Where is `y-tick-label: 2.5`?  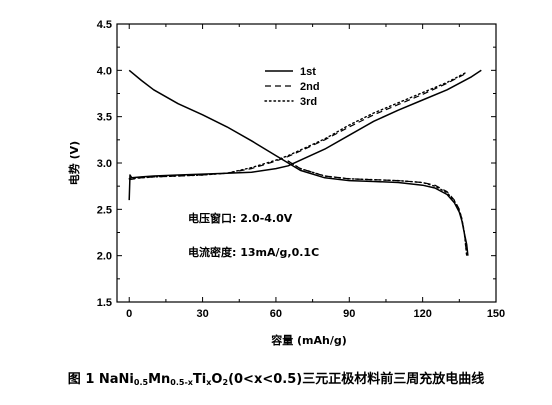
y-tick-label: 2.5 is located at coordinates (104, 210).